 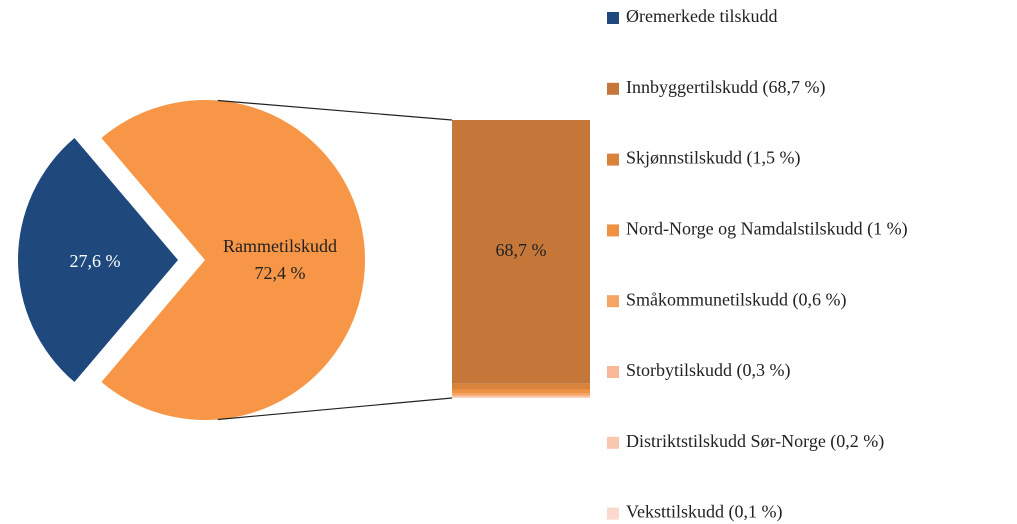 I want to click on bar-label: 68,7 %, so click(x=521, y=250).